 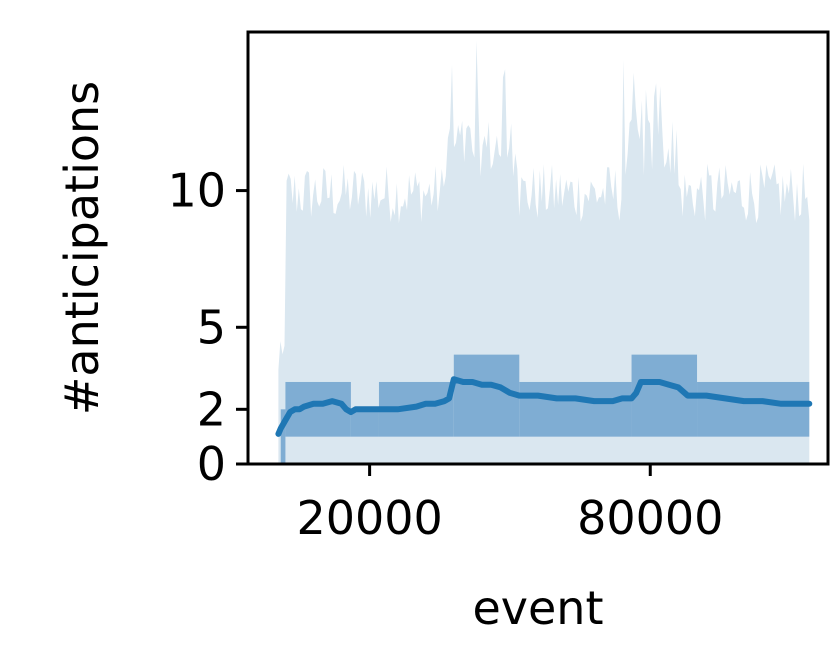 I want to click on series-line, so click(x=544, y=406).